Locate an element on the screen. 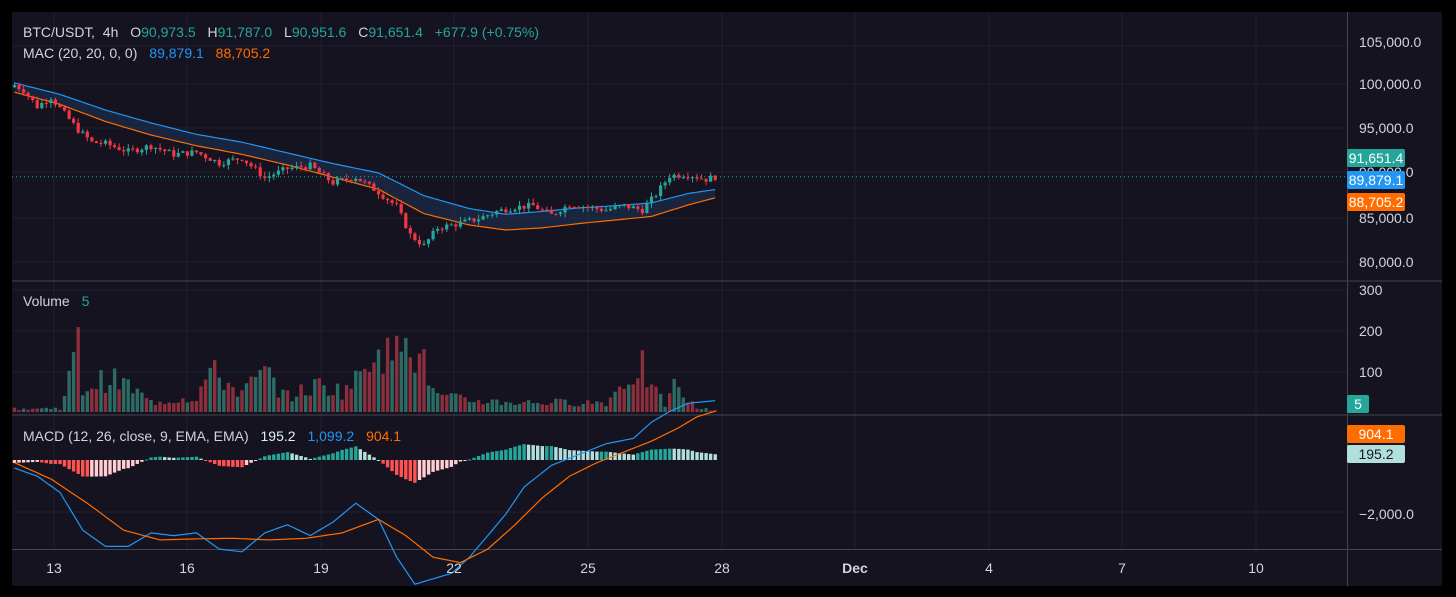 The image size is (1456, 597). high-value: 91,787.0 is located at coordinates (245, 32).